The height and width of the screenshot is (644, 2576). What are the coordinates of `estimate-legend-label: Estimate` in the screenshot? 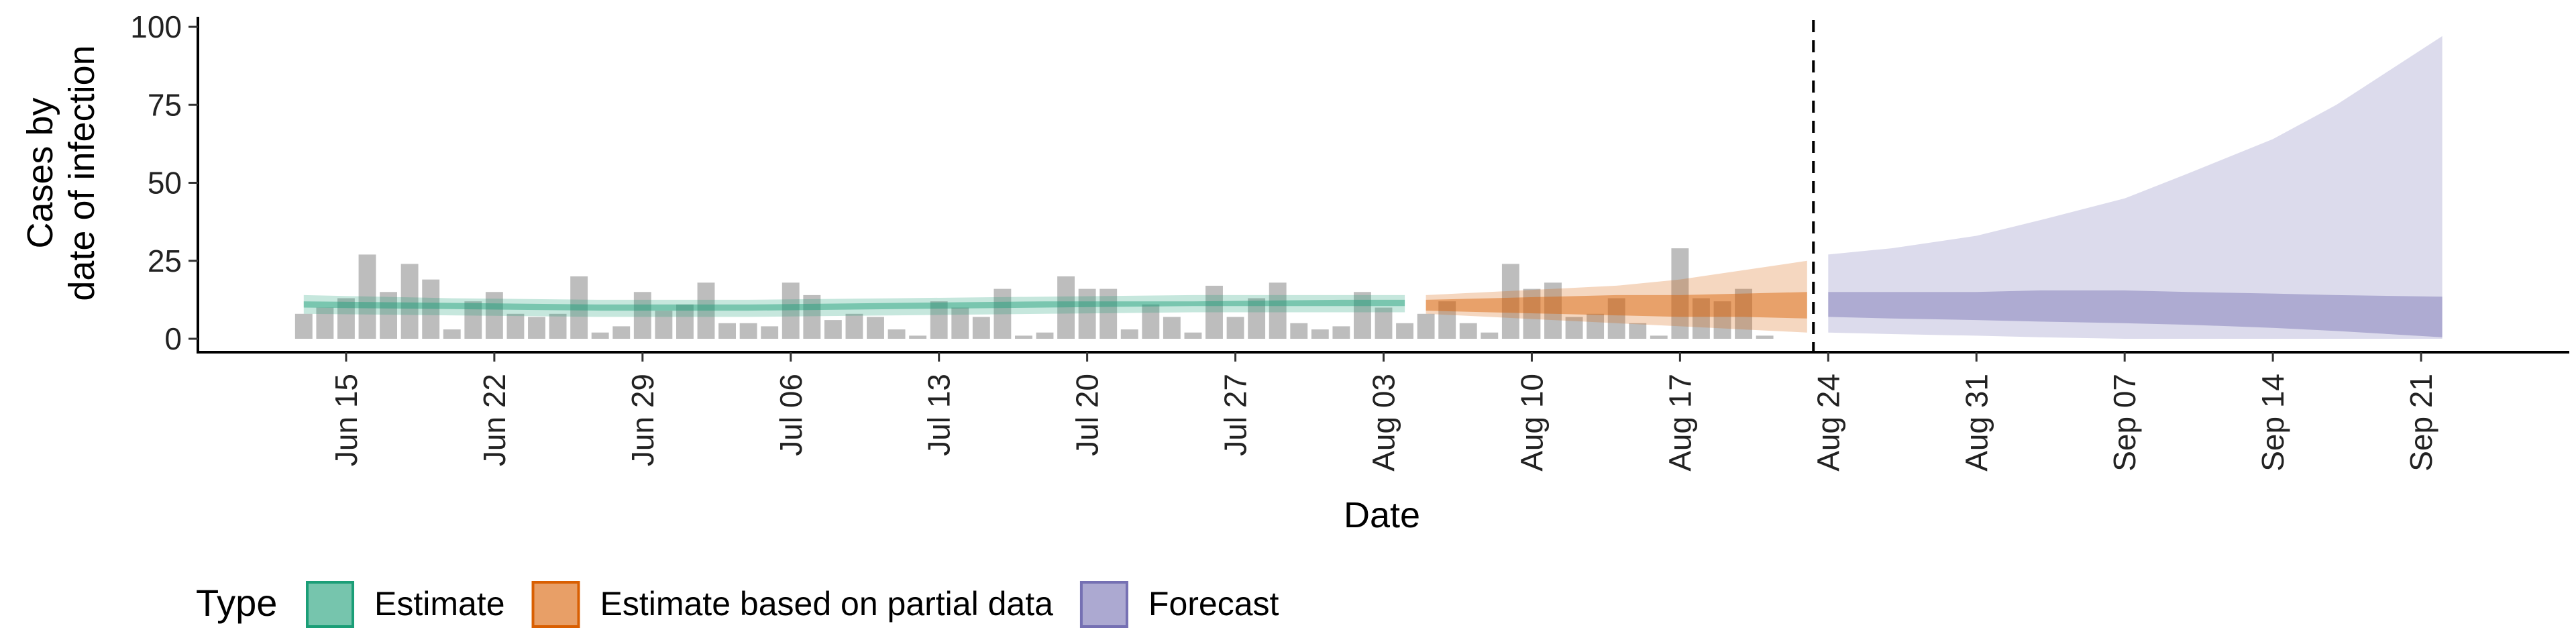 It's located at (439, 604).